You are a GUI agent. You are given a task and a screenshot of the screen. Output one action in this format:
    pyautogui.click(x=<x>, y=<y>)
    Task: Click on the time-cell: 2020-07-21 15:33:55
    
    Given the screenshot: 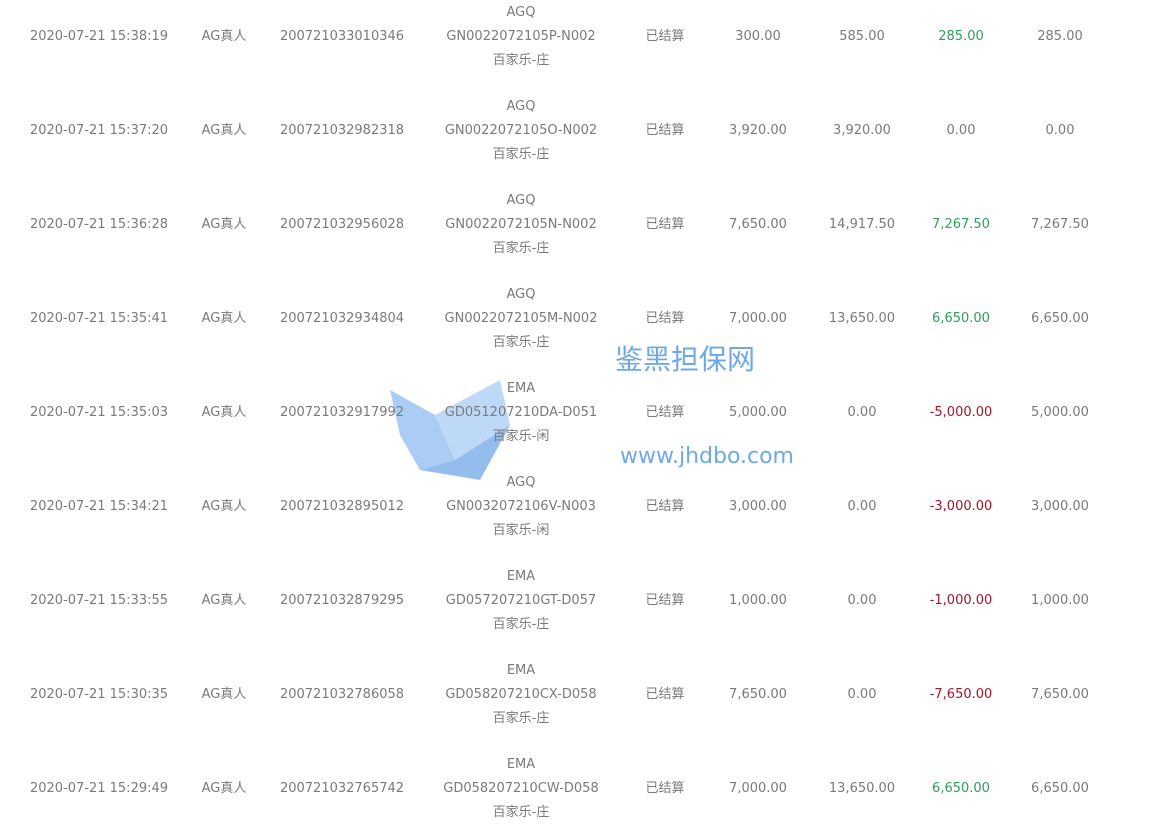 What is the action you would take?
    pyautogui.click(x=99, y=600)
    